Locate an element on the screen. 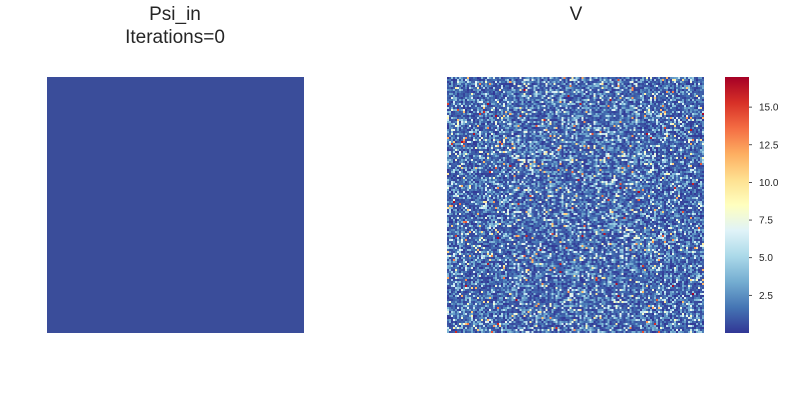 This screenshot has width=800, height=400. colorbar-ticks: 2.5 5.0 7.5 10.0 12.5 15.0 is located at coordinates (764, 202).